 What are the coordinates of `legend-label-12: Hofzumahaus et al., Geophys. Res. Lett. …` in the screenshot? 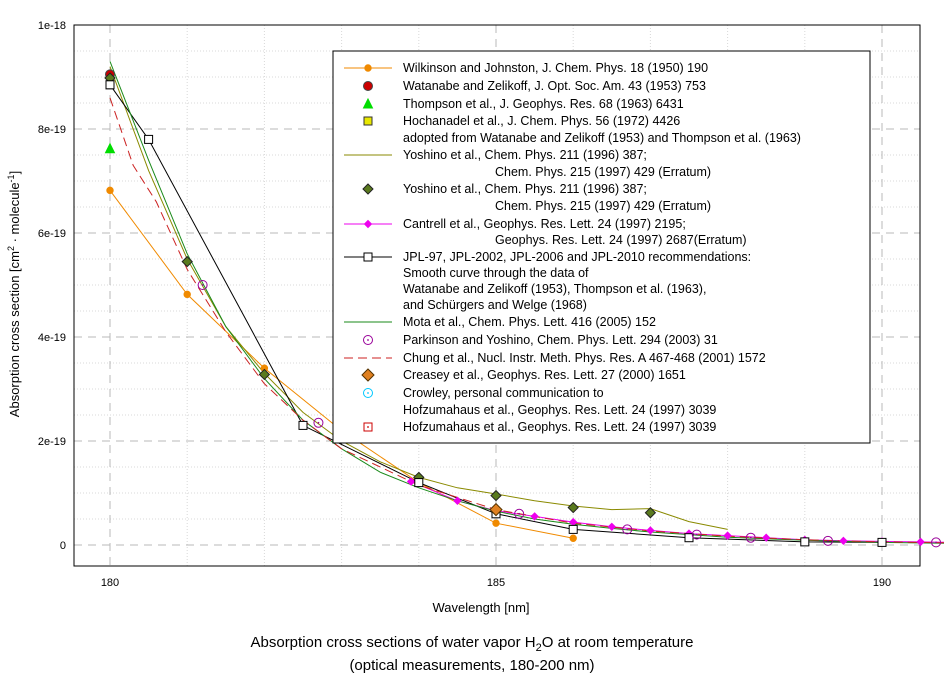 It's located at (559, 410).